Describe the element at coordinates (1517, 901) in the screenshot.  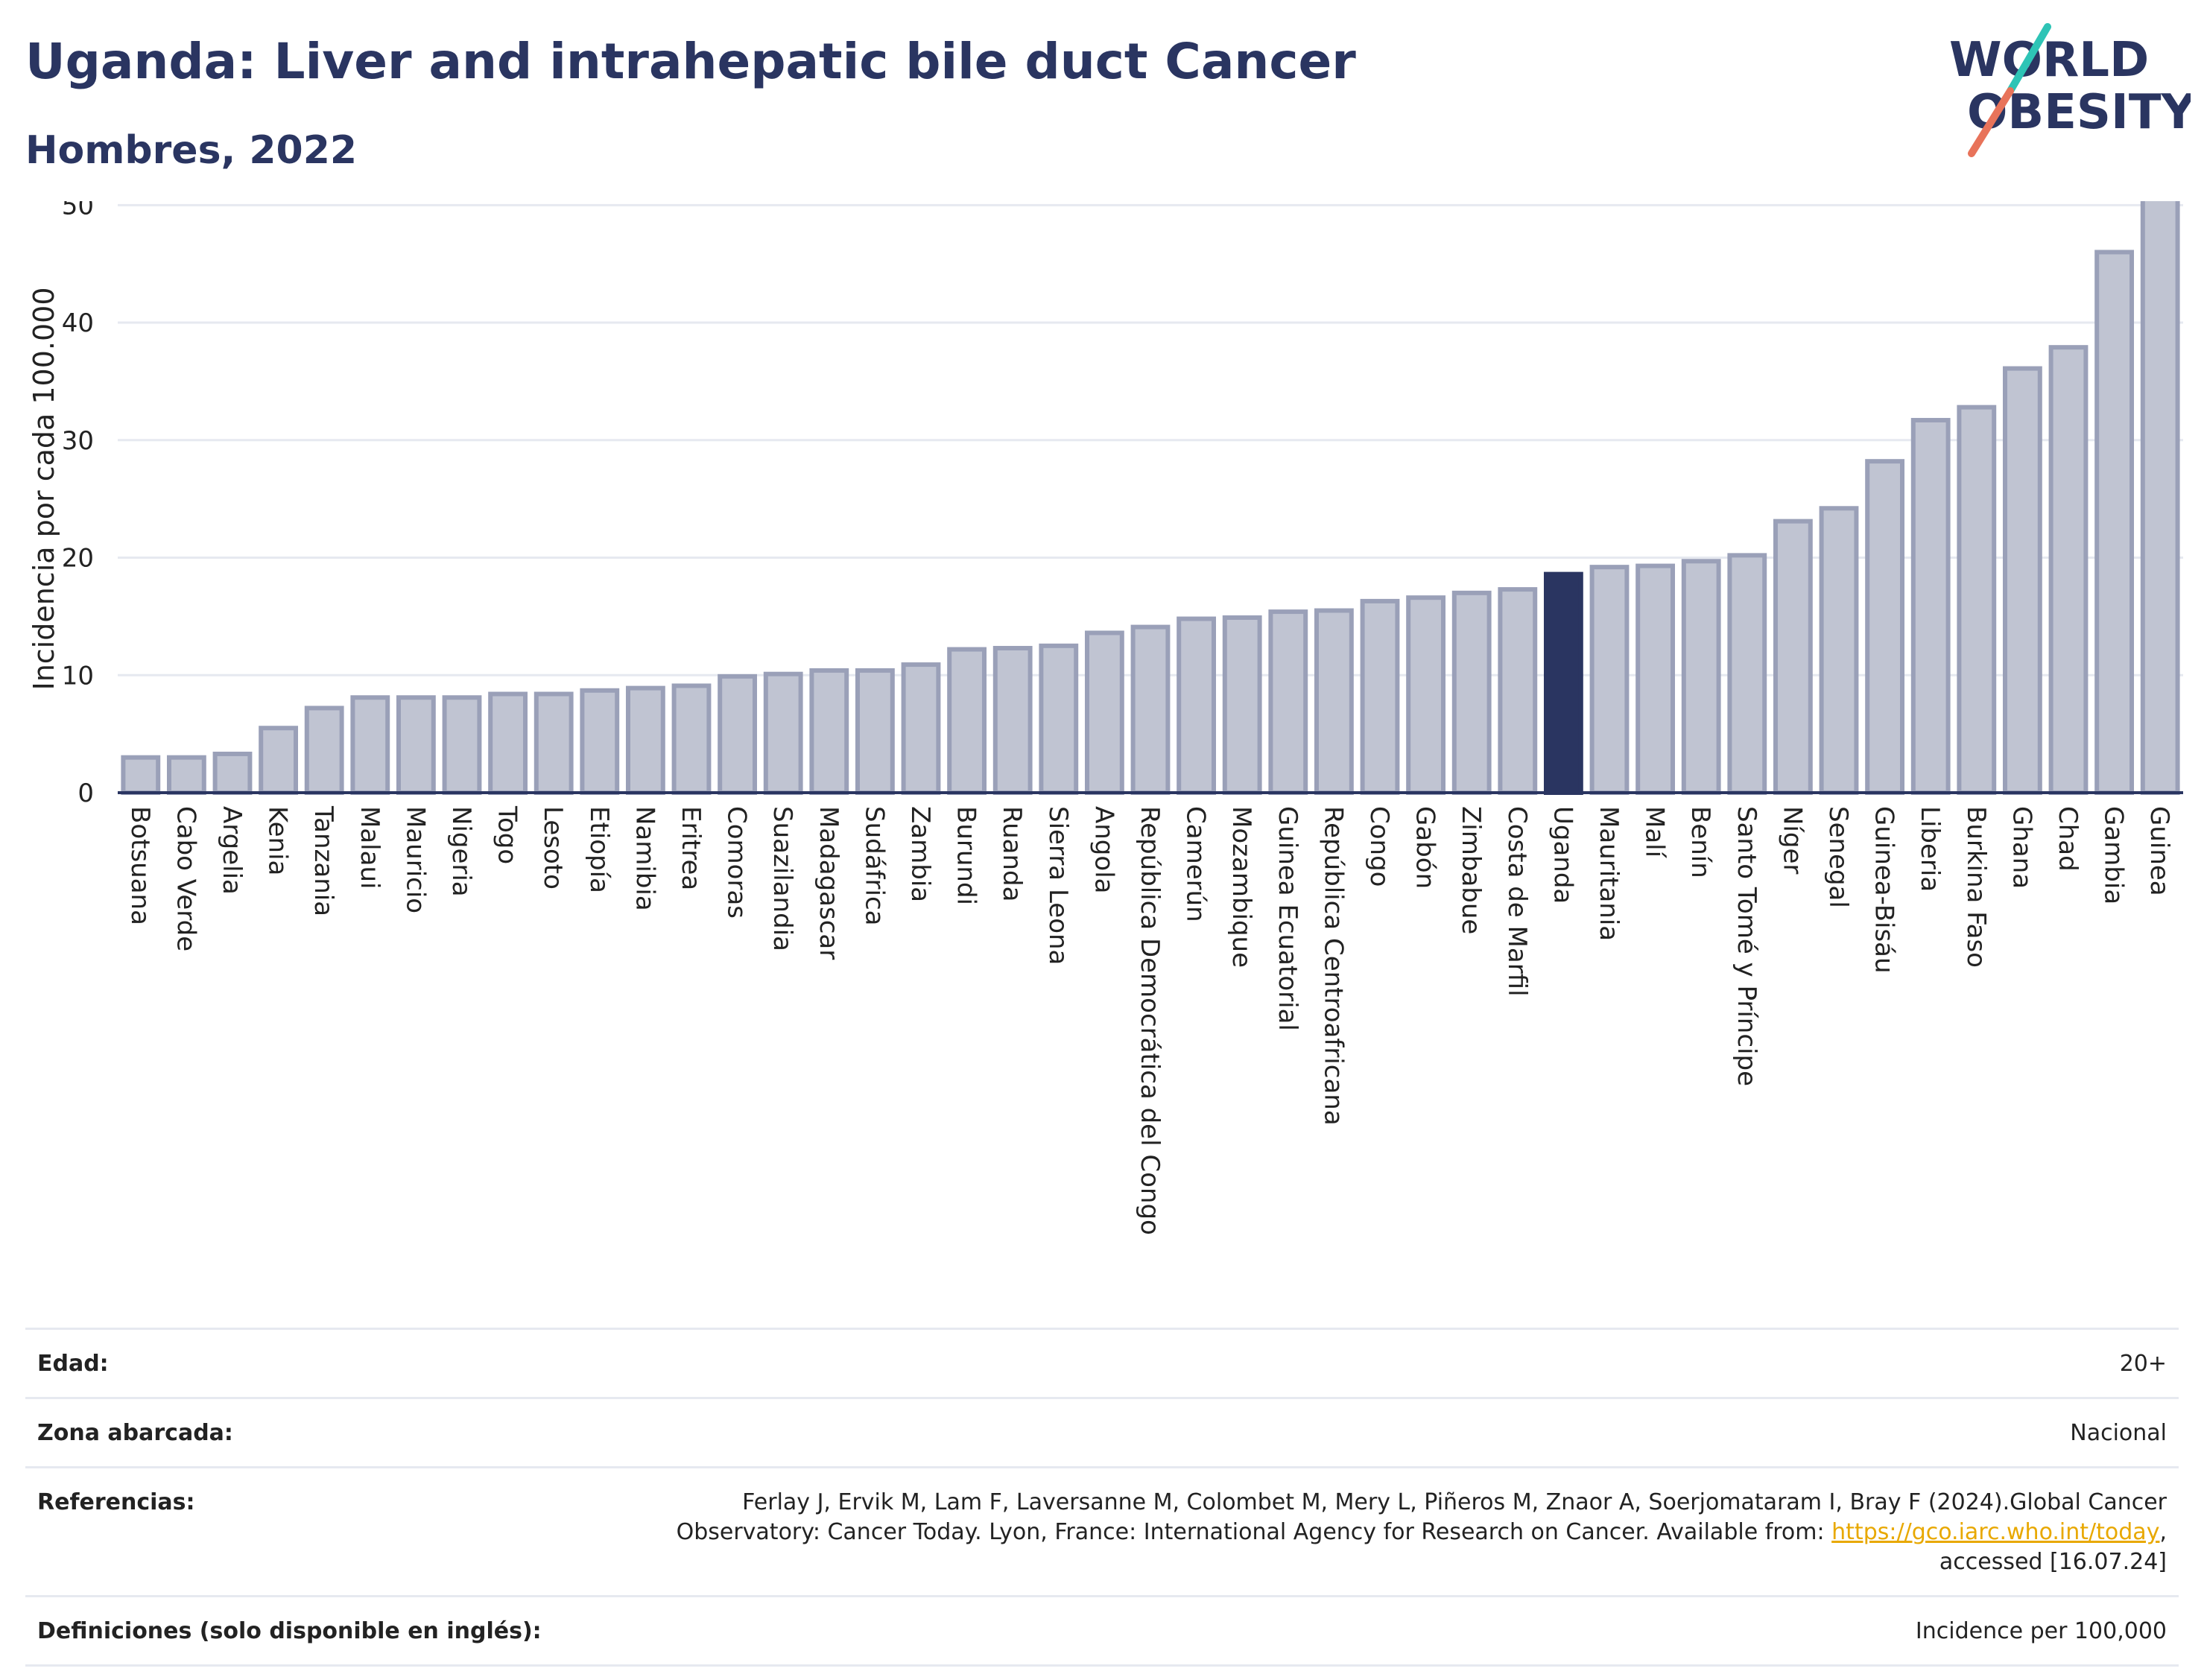
I see `x-tick-label: Costa de Marfil` at that location.